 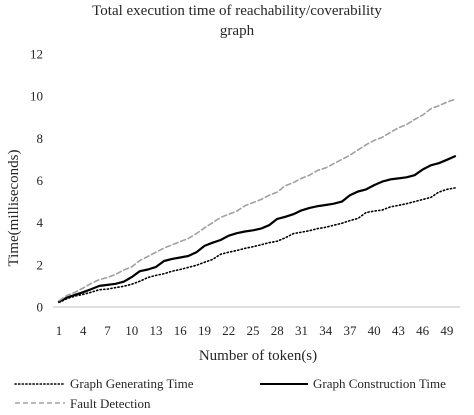 What do you see at coordinates (40, 138) in the screenshot?
I see `y-tick-label: 8` at bounding box center [40, 138].